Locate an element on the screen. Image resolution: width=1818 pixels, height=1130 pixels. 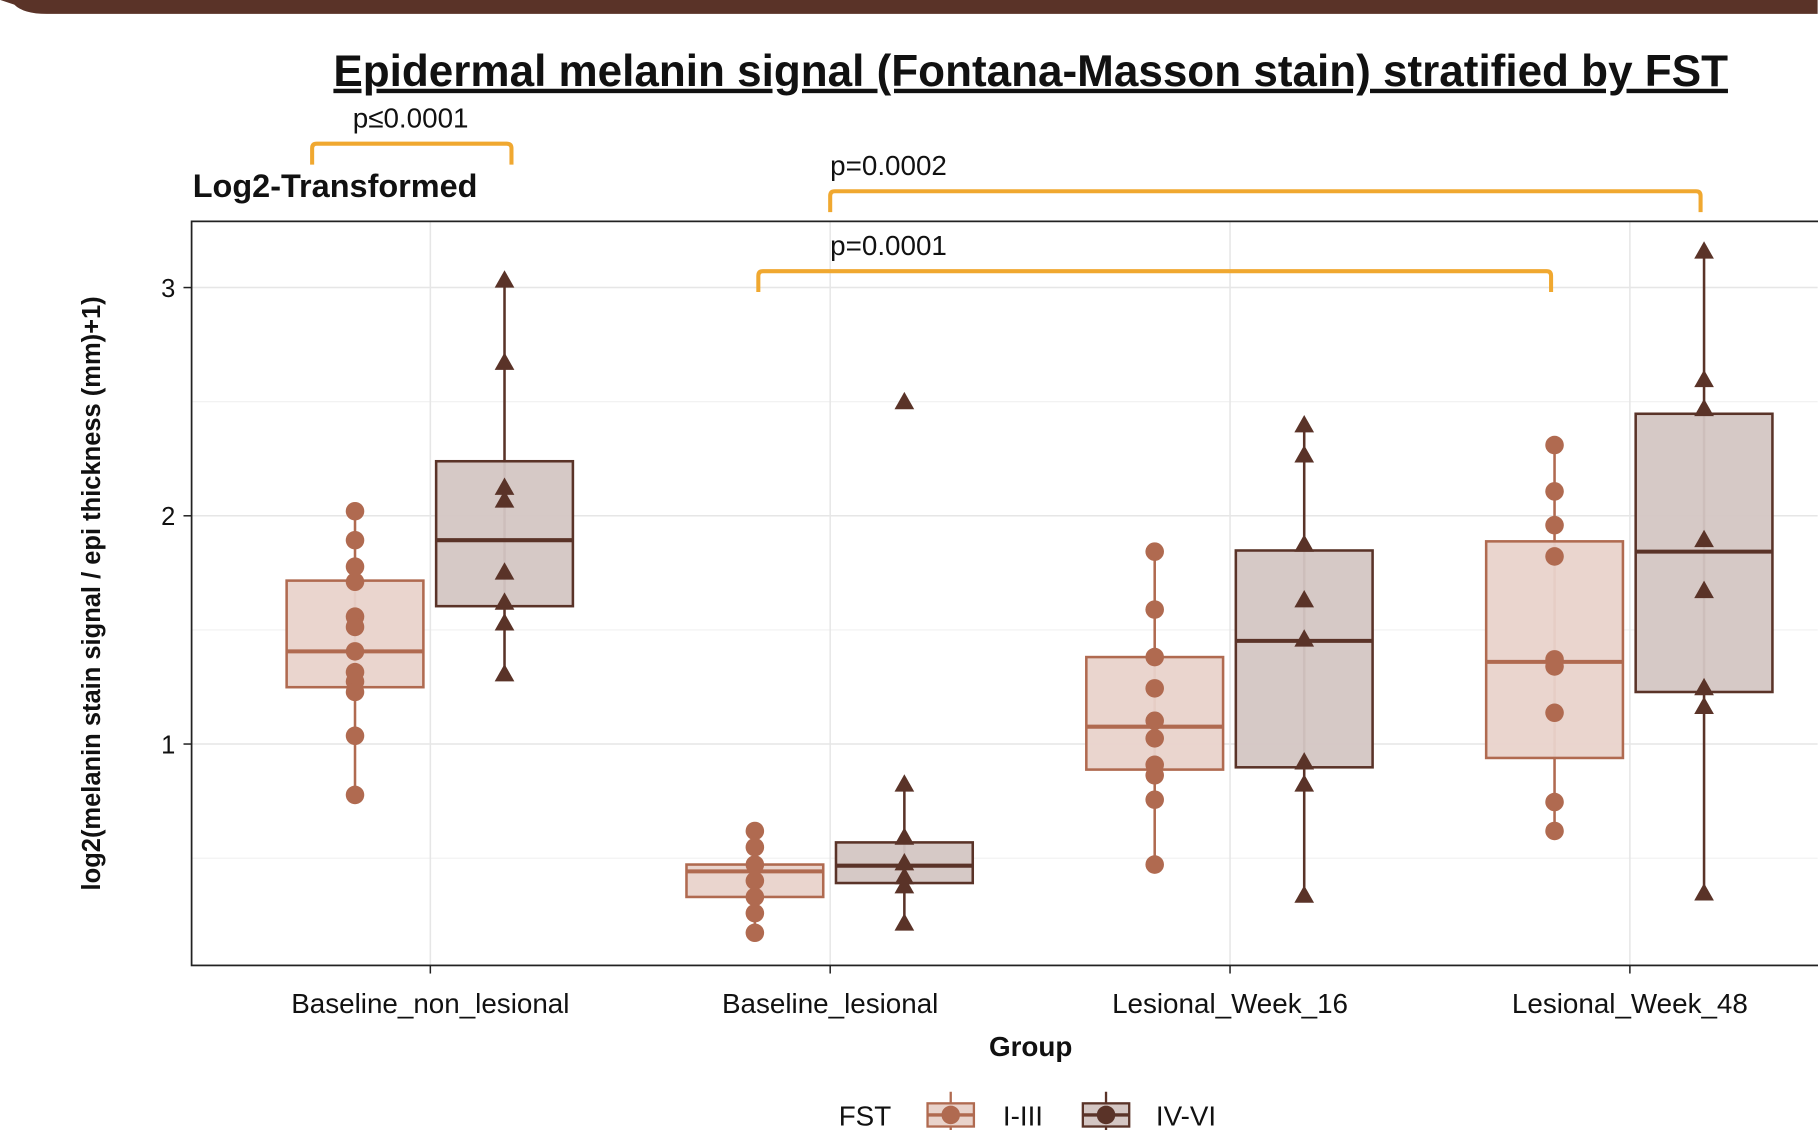
x-tick-label: Lesional_Week_16 is located at coordinates (1230, 1003).